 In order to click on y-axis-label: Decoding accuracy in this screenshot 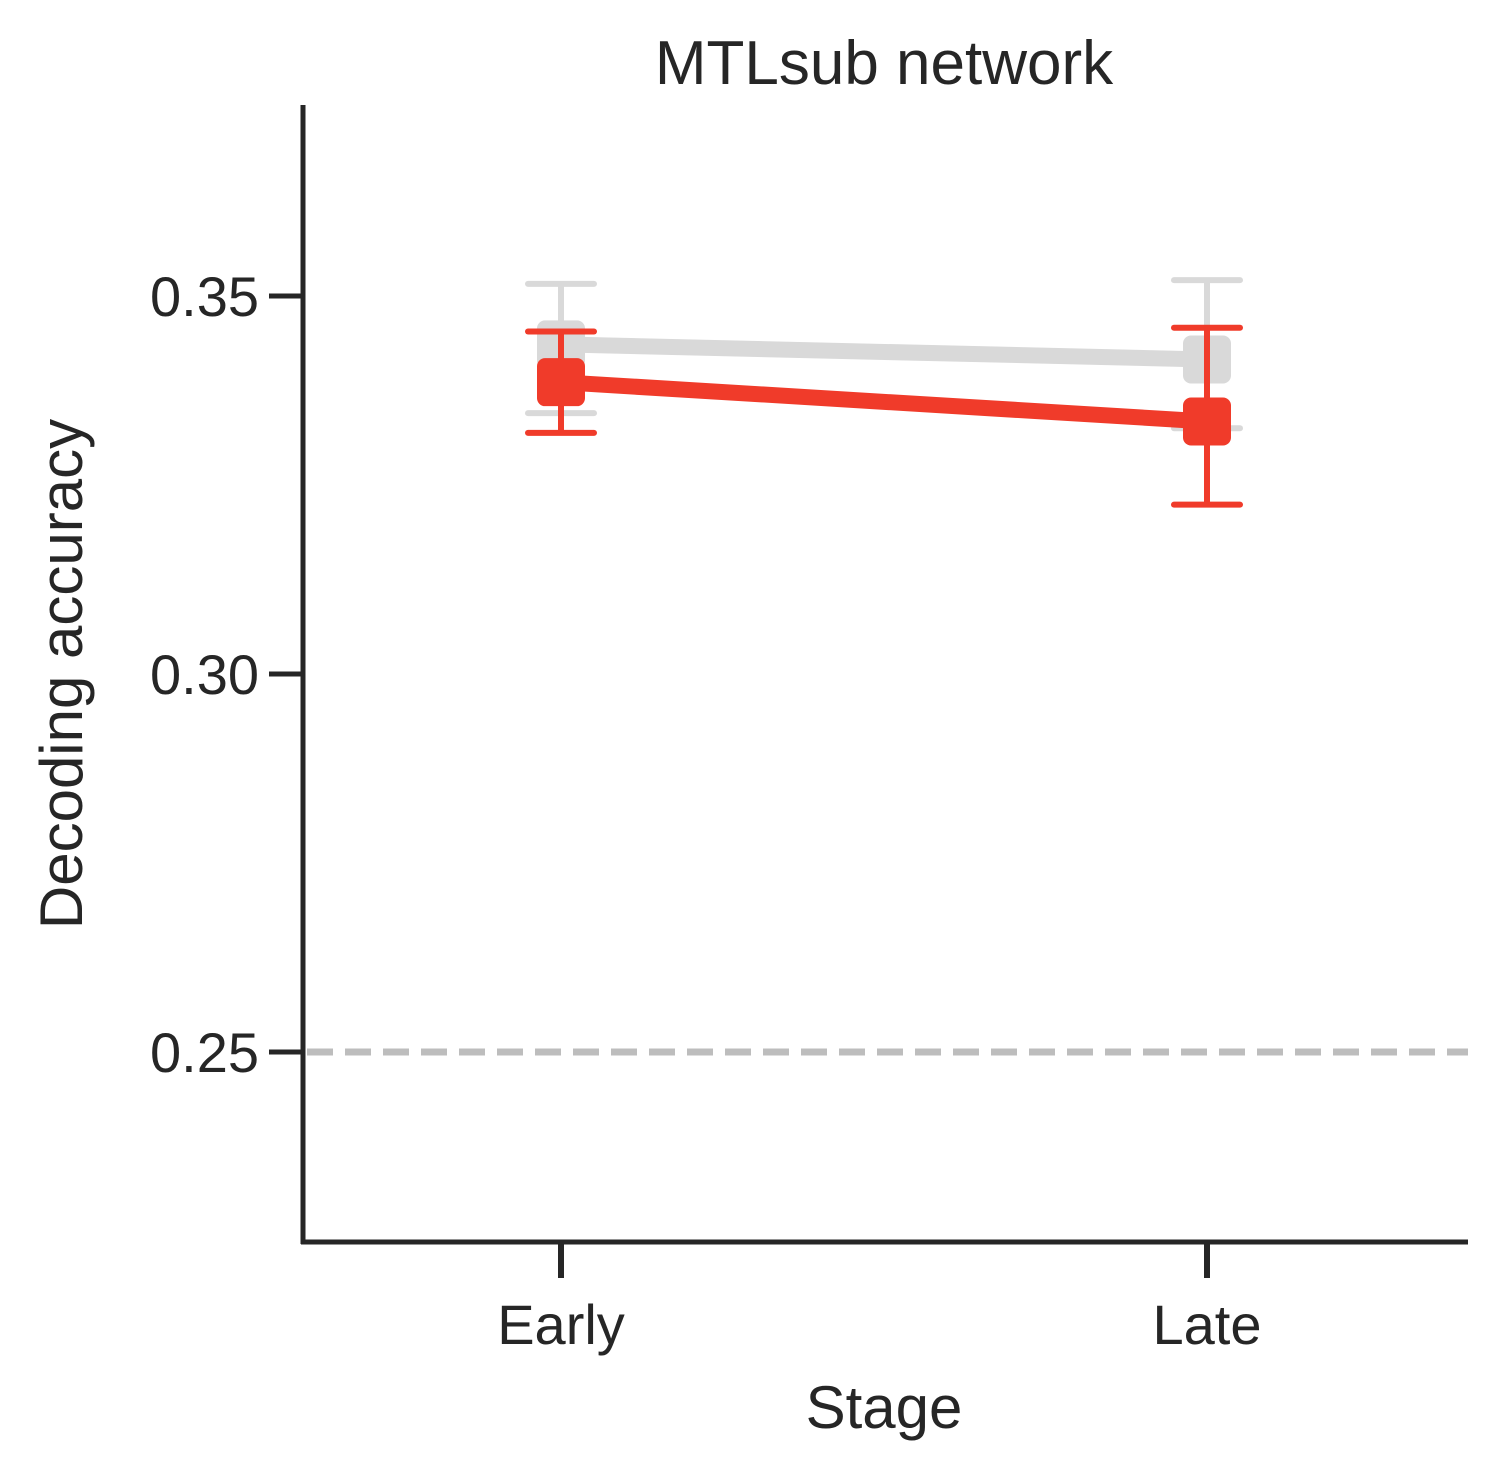, I will do `click(61, 674)`.